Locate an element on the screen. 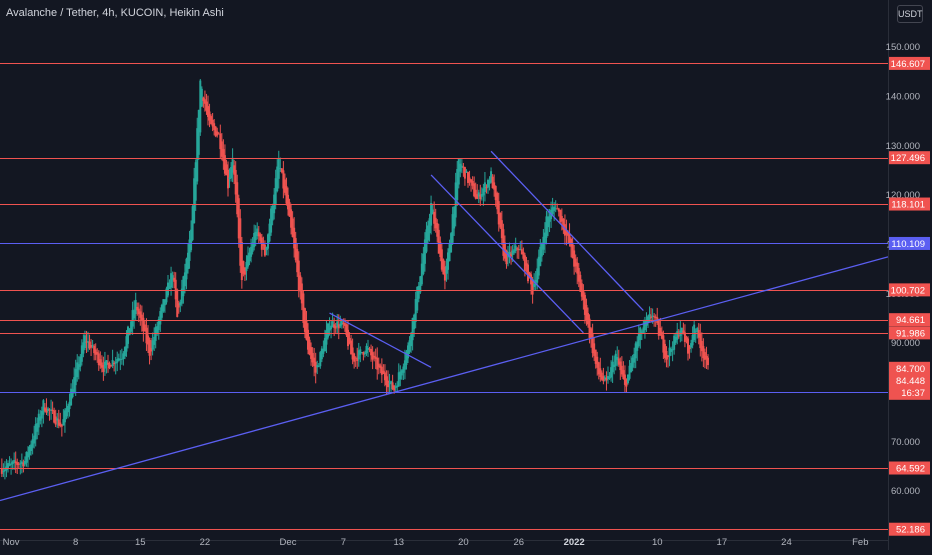 This screenshot has height=555, width=932. price-tag-52.186-bg is located at coordinates (909, 529).